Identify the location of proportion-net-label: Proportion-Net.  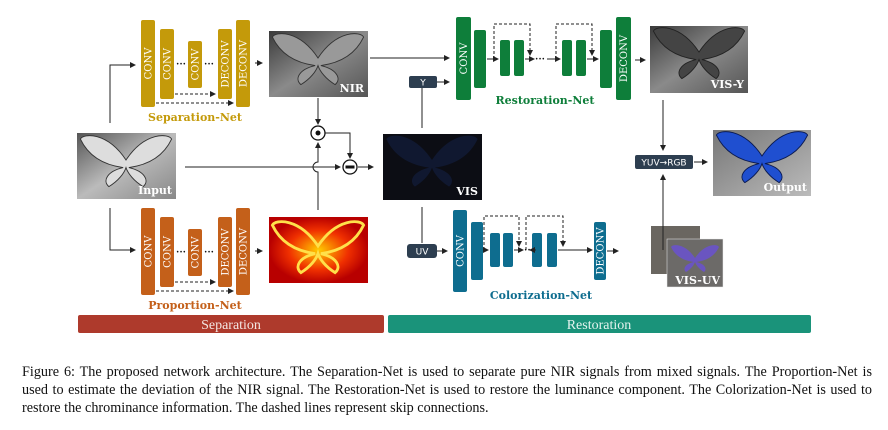
(195, 305).